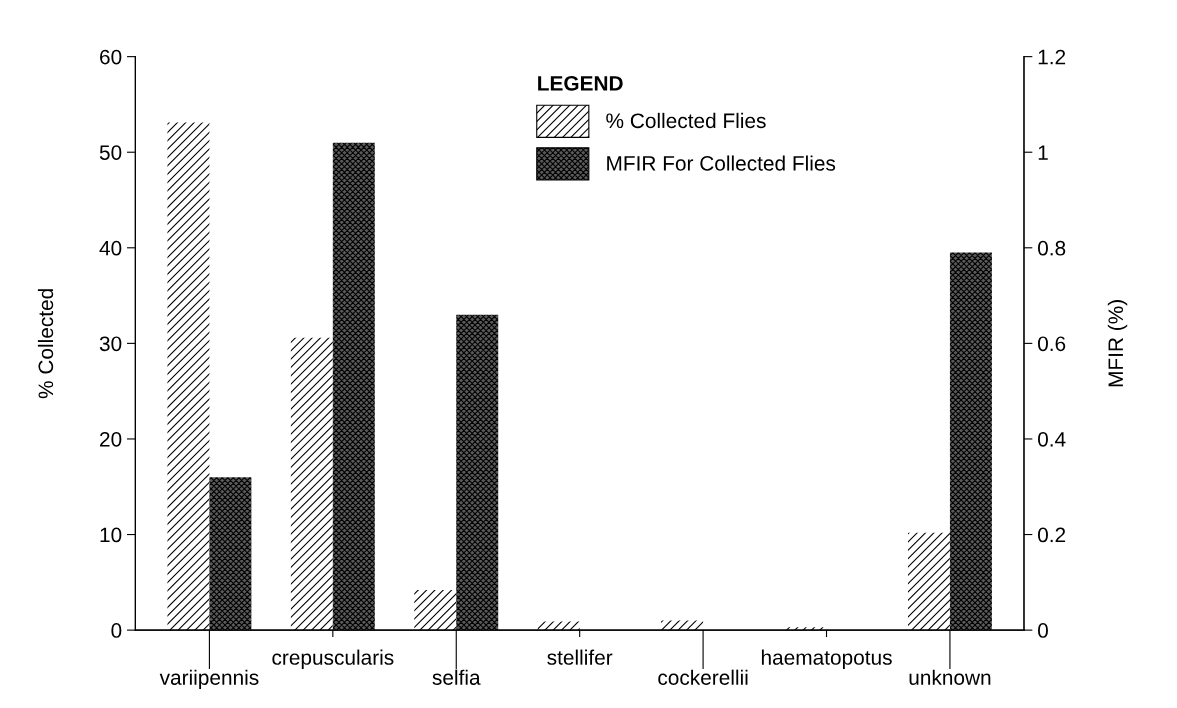 Image resolution: width=1177 pixels, height=708 pixels. Describe the element at coordinates (721, 163) in the screenshot. I see `legend-label: MFIR For Collected Flies` at that location.